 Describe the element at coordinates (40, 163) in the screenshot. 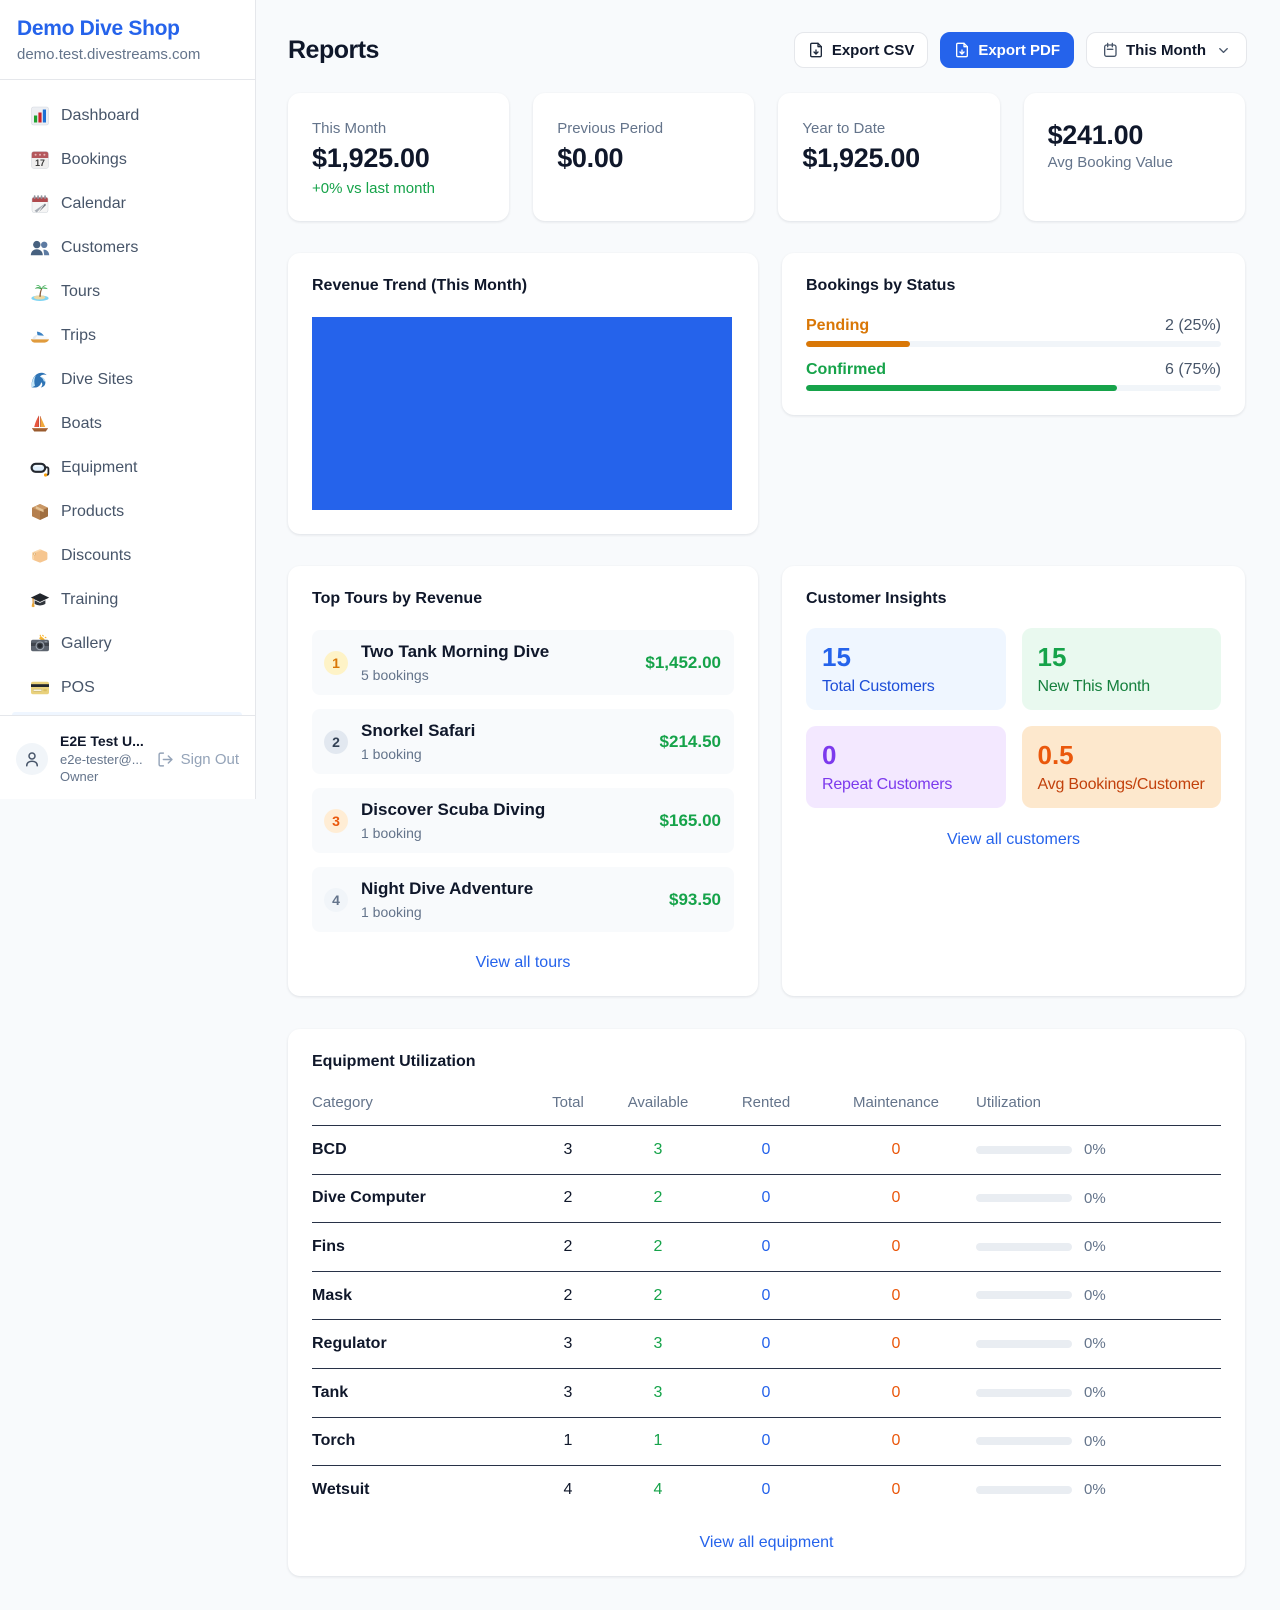

I see `svg-text: 17` at that location.